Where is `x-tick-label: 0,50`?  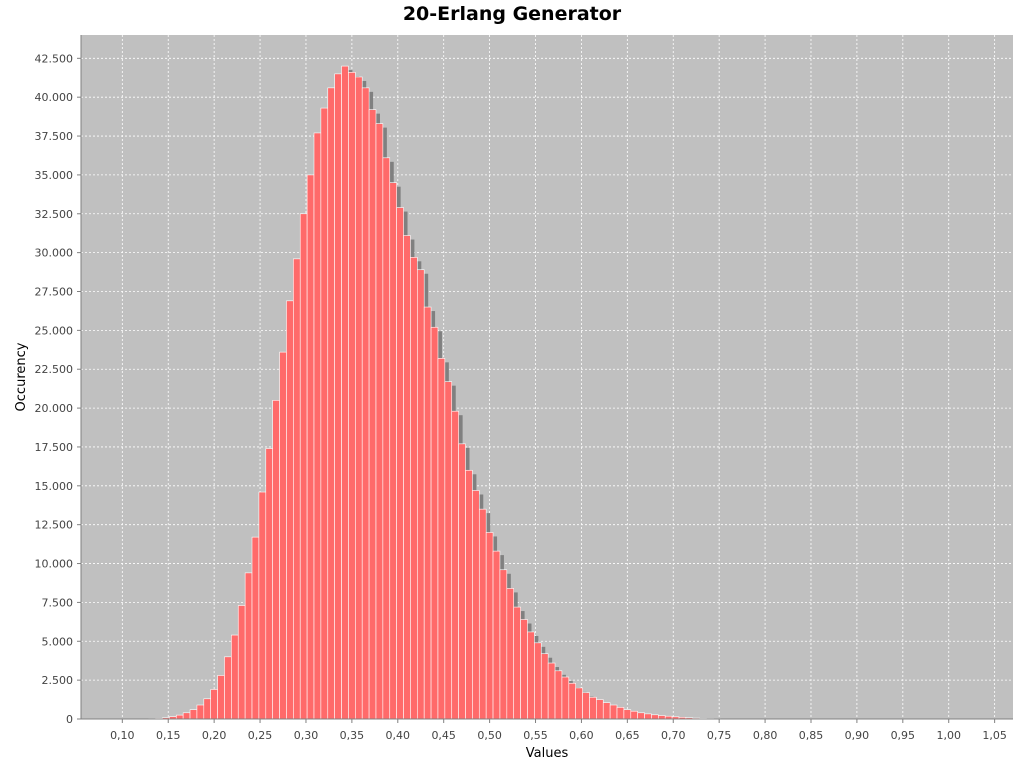
x-tick-label: 0,50 is located at coordinates (489, 735).